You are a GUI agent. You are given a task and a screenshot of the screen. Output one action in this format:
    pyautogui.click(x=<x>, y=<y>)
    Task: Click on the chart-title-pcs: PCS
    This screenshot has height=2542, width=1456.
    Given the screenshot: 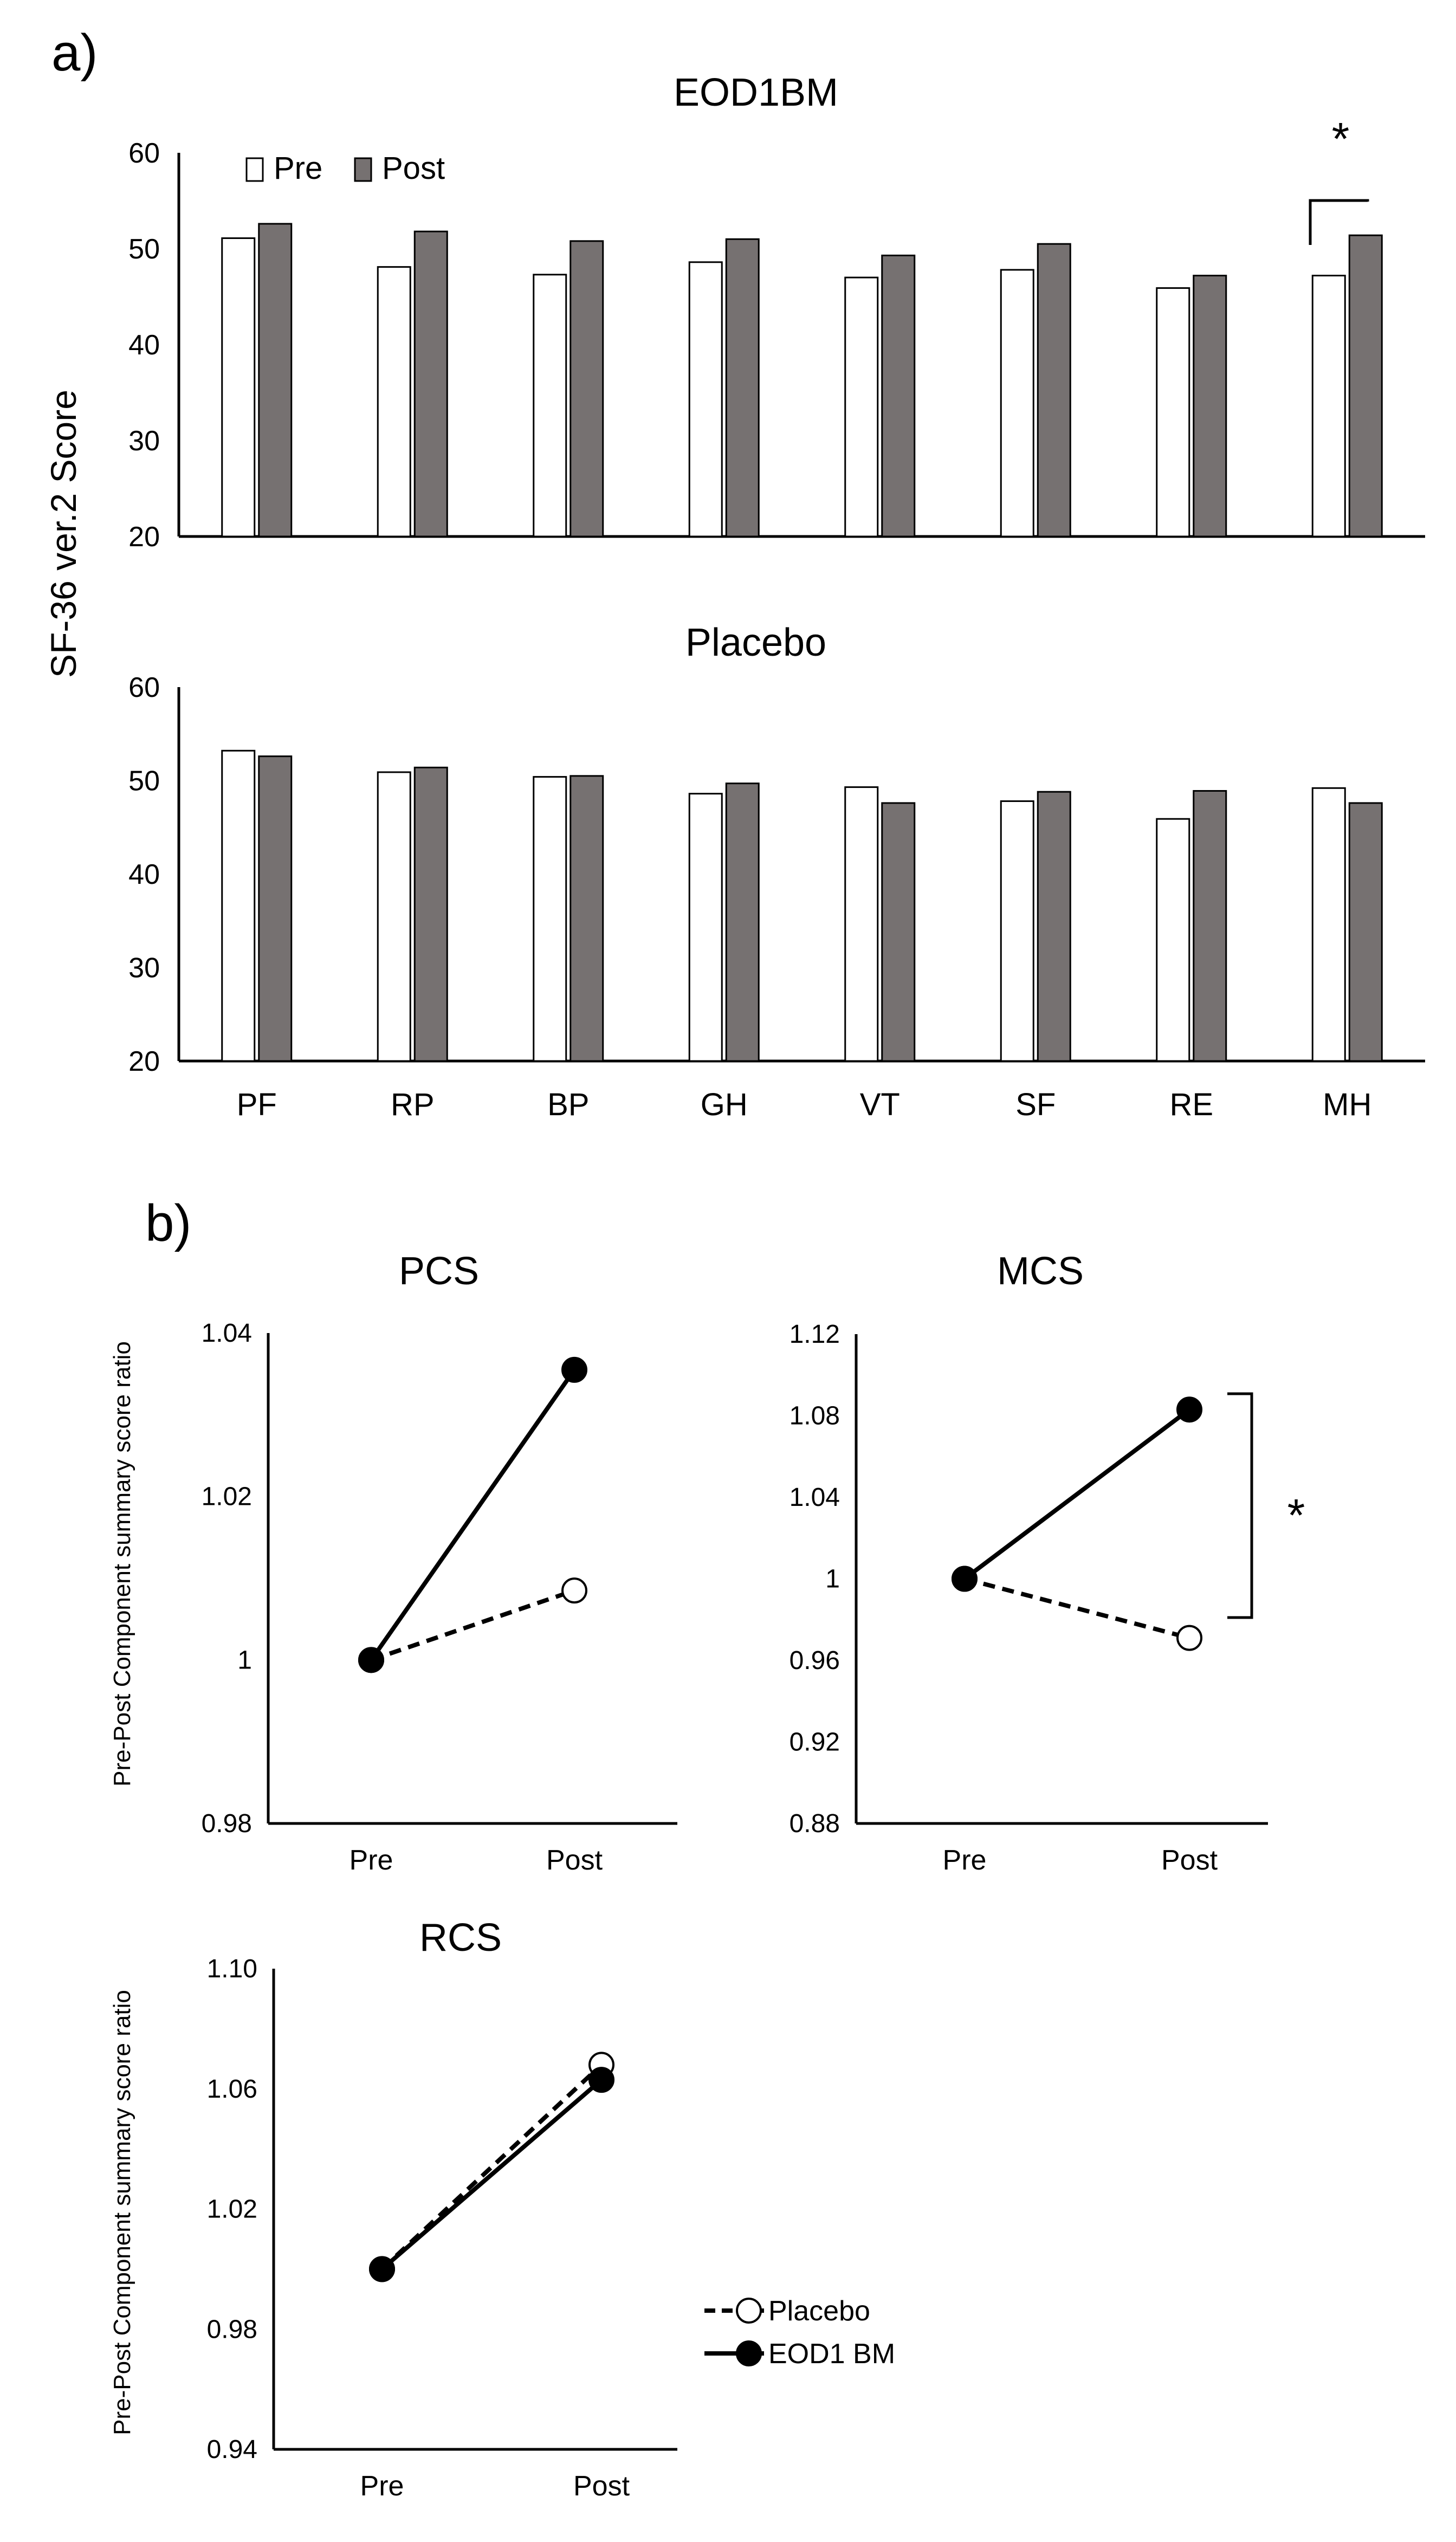 What is the action you would take?
    pyautogui.click(x=439, y=1271)
    